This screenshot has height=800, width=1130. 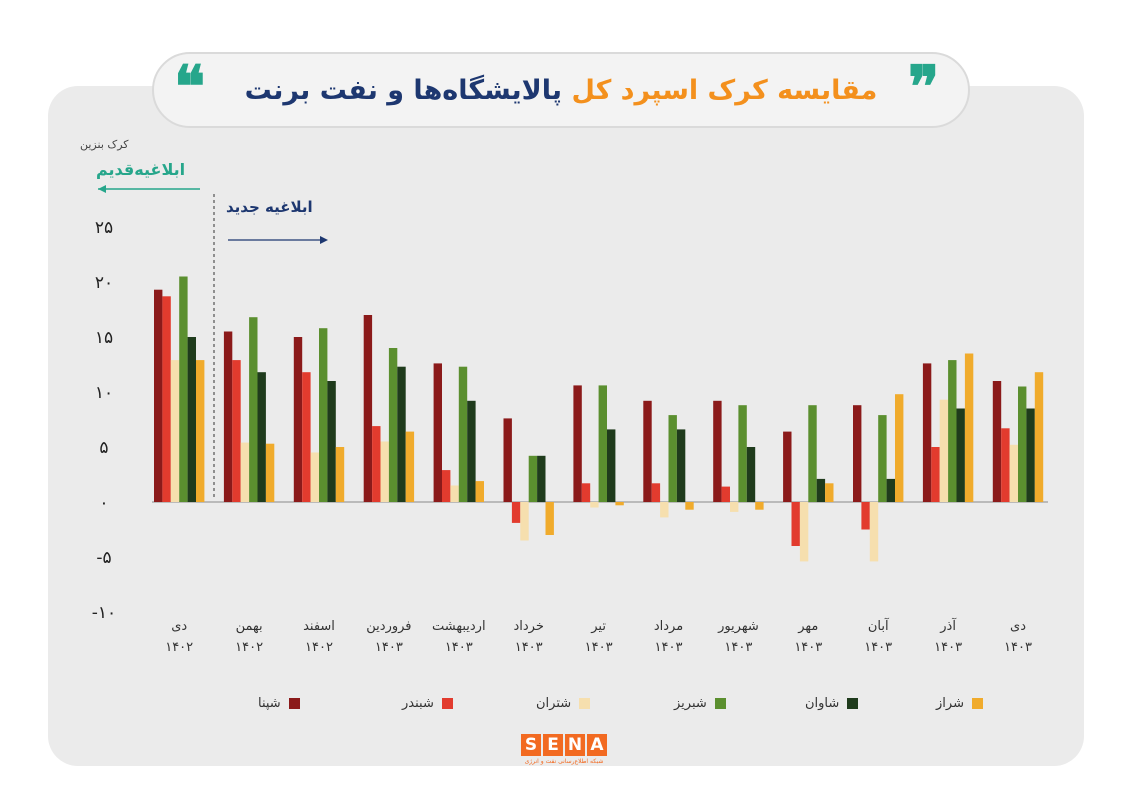 What do you see at coordinates (446, 486) in the screenshot?
I see `bar-شبندر-4` at bounding box center [446, 486].